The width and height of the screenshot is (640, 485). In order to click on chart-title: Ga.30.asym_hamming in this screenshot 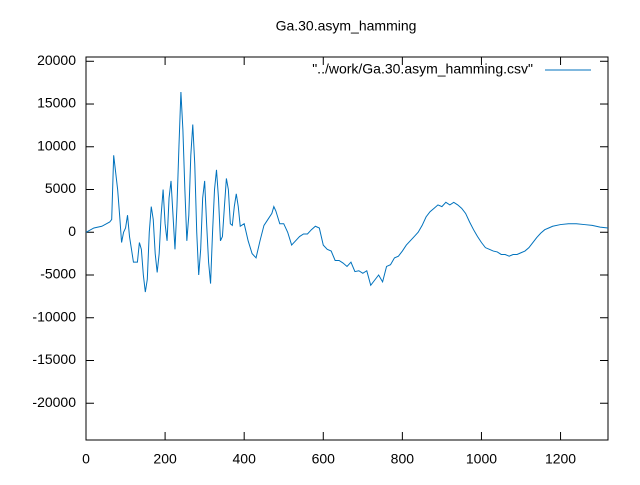, I will do `click(346, 26)`.